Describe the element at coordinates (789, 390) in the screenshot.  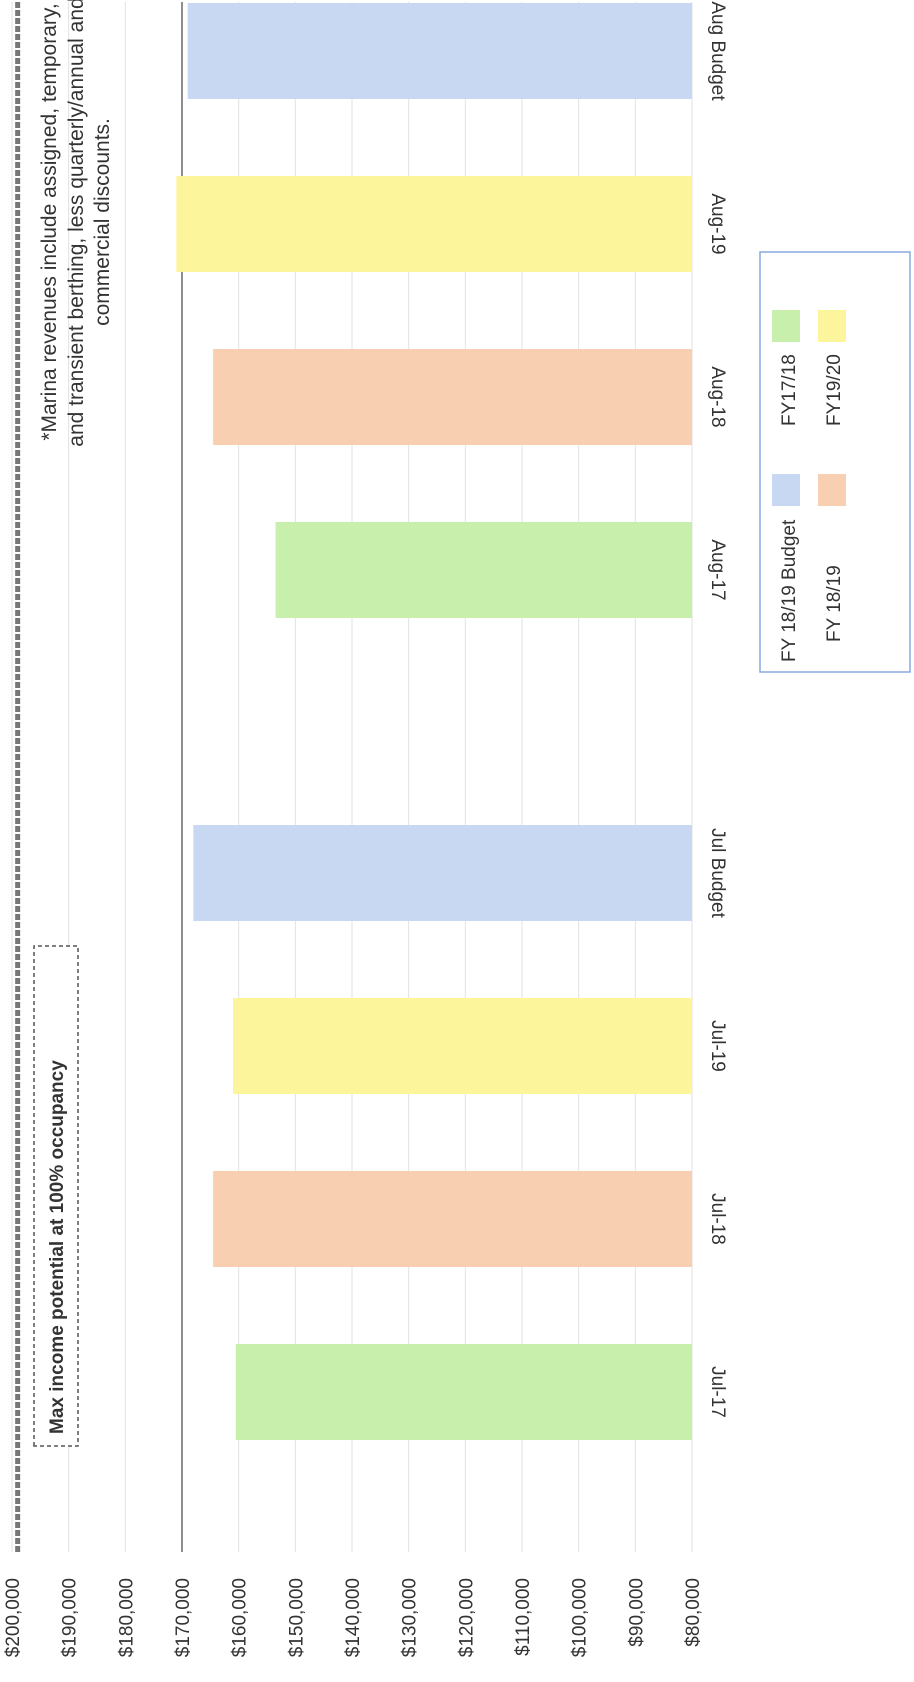
I see `legend-label-fy1718: FY17/18` at that location.